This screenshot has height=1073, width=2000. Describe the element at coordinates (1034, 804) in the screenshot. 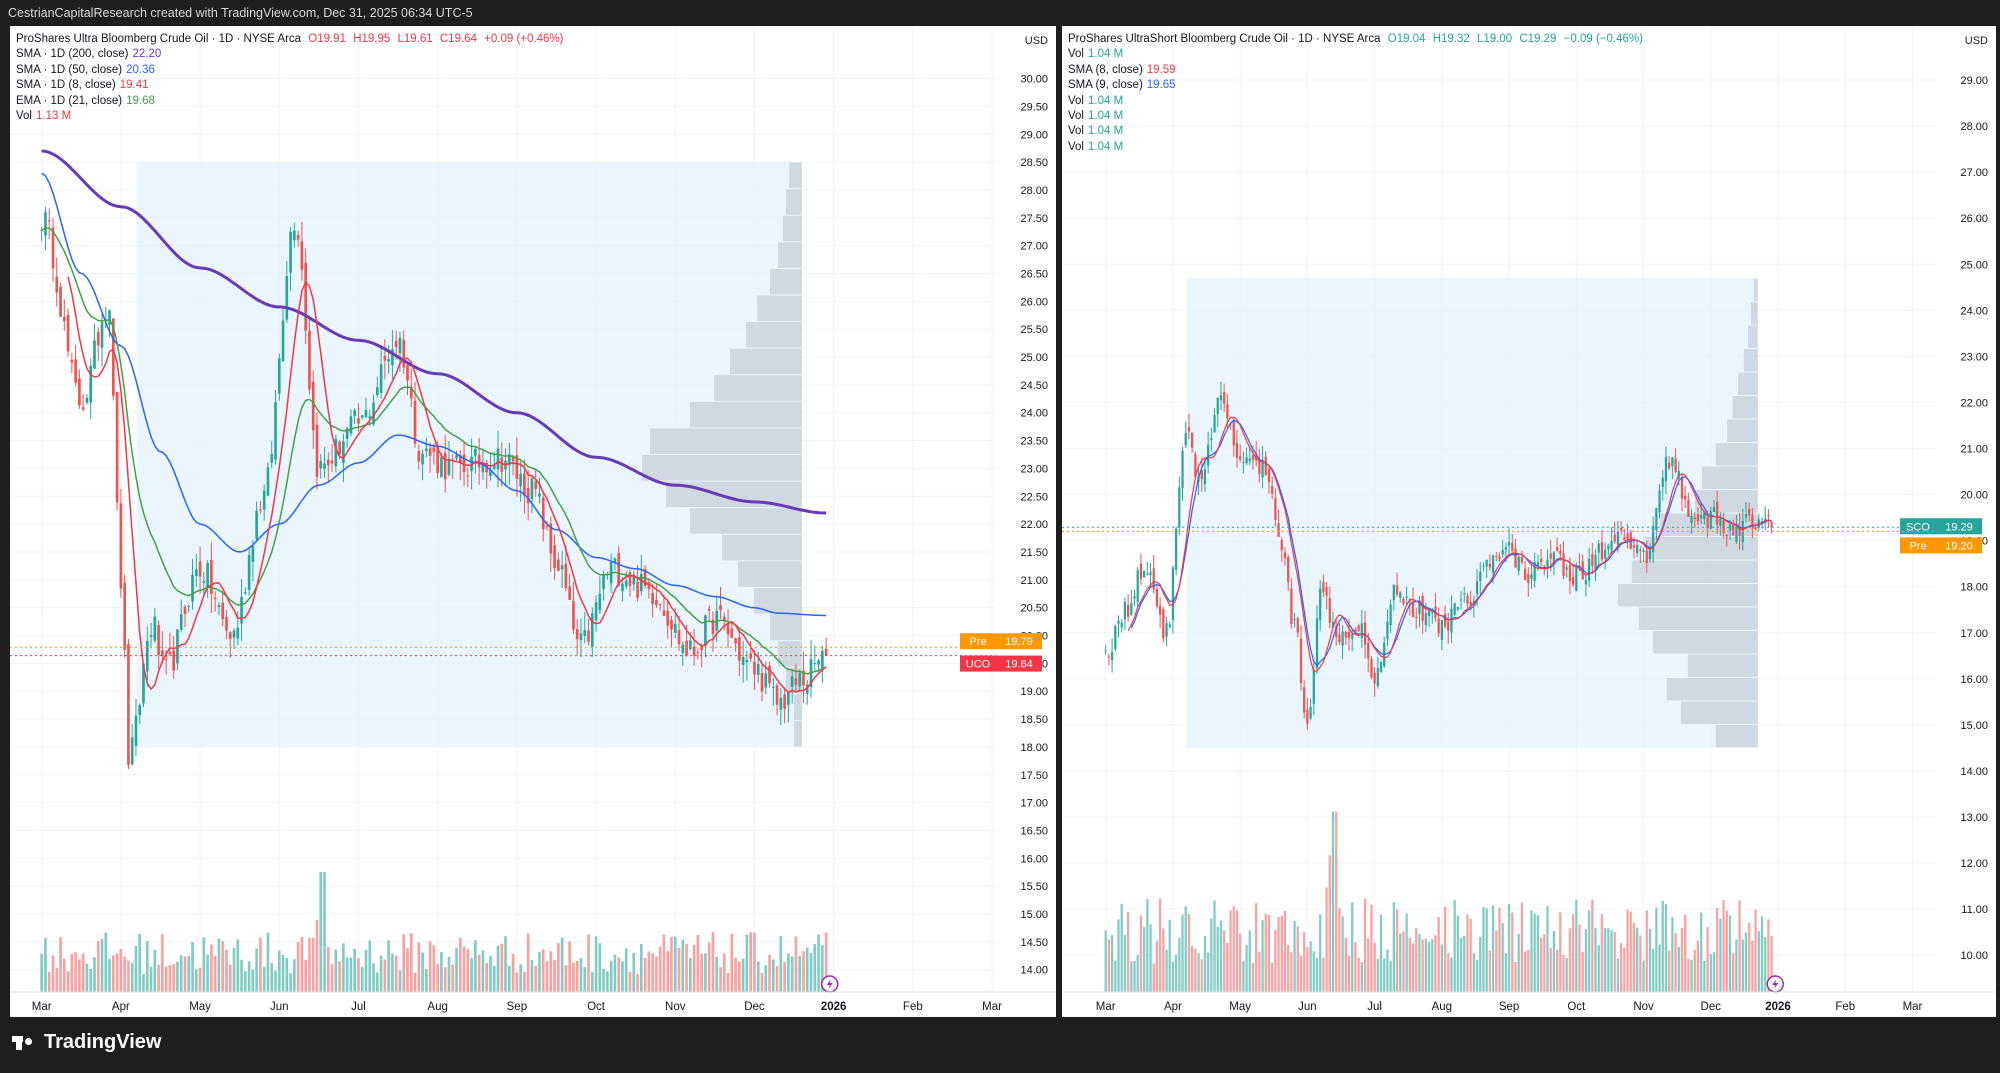

I see `price-tick-label: 17.00` at that location.